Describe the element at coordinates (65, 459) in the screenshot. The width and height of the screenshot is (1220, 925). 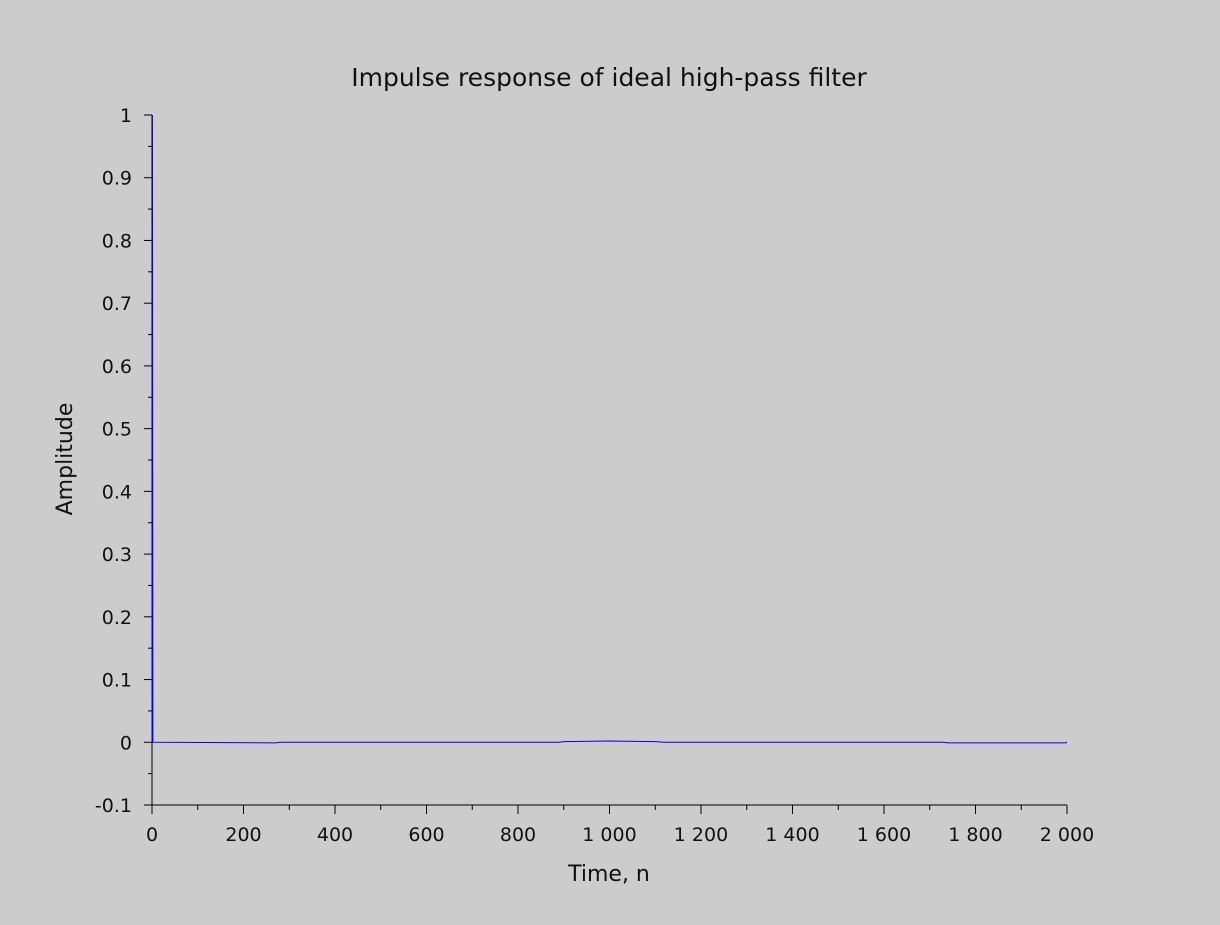
I see `y-axis-title: Amplitude` at that location.